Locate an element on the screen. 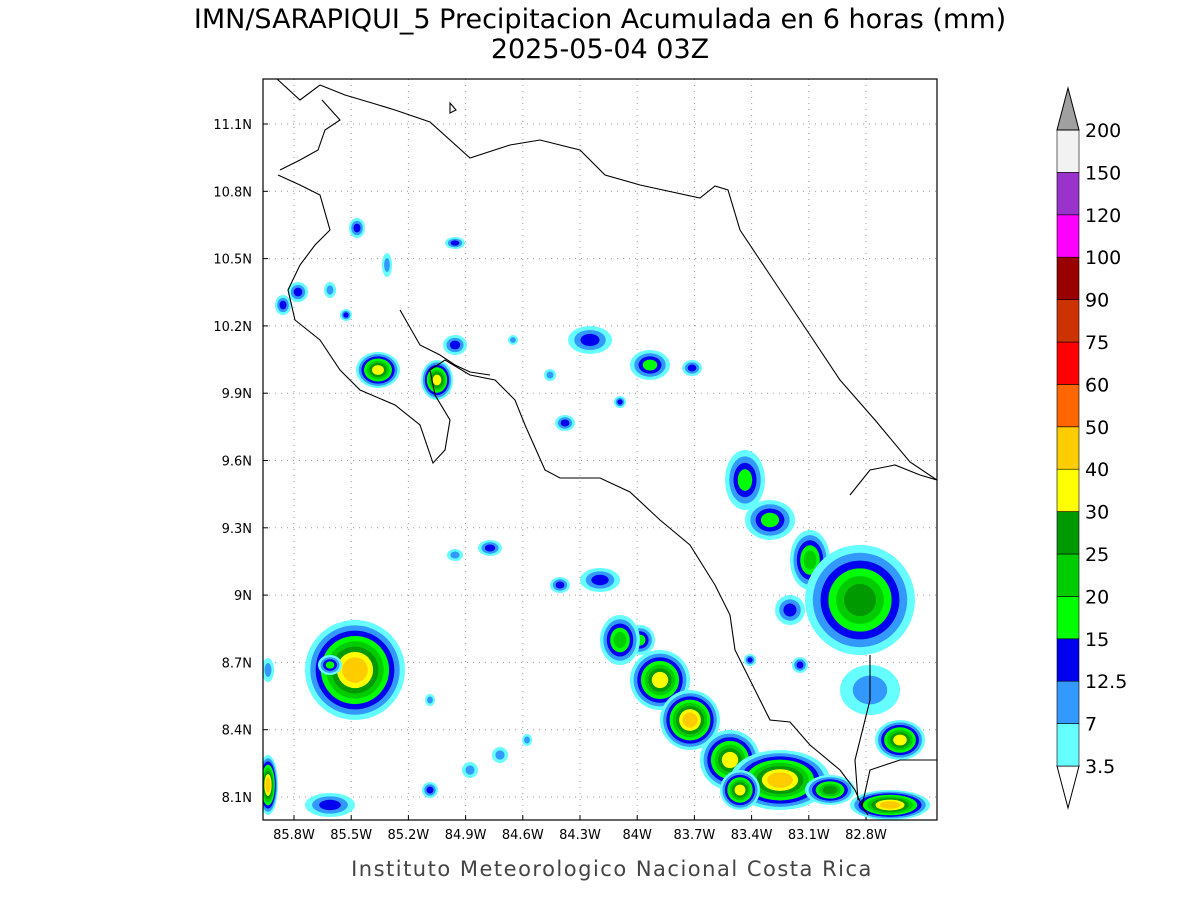 The height and width of the screenshot is (900, 1200). colorbar-label: 120 is located at coordinates (1103, 216).